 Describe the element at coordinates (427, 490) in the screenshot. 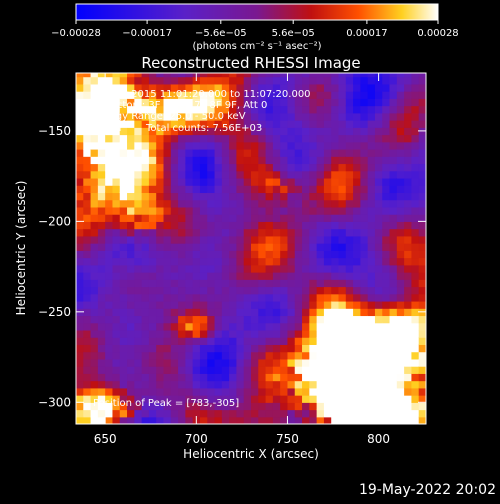

I see `footer-date: 19-May-2022 20:02` at that location.